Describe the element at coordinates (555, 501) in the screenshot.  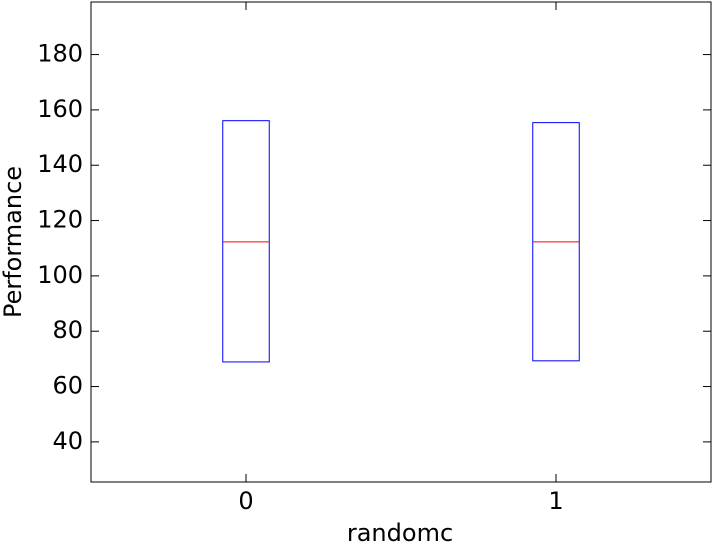
I see `x-tick-label: 1` at that location.